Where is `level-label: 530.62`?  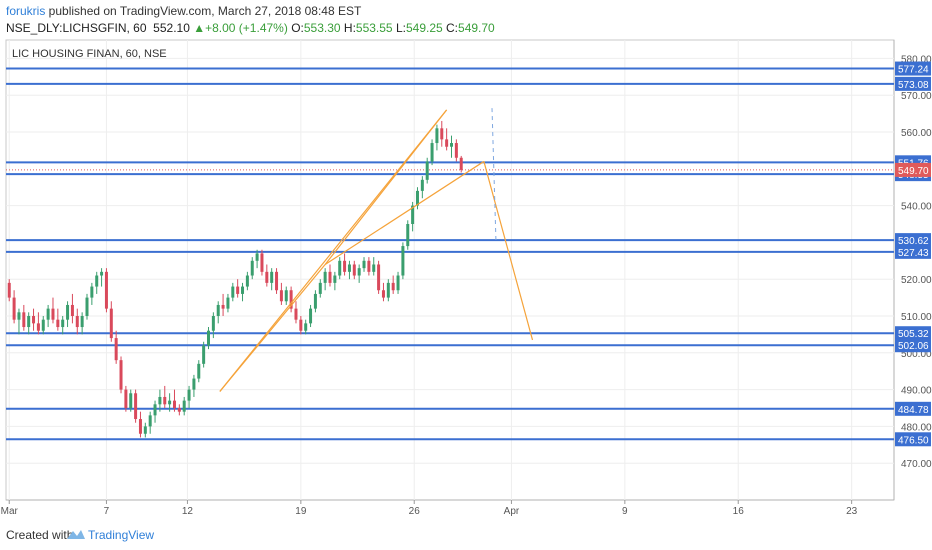
level-label: 530.62 is located at coordinates (913, 241).